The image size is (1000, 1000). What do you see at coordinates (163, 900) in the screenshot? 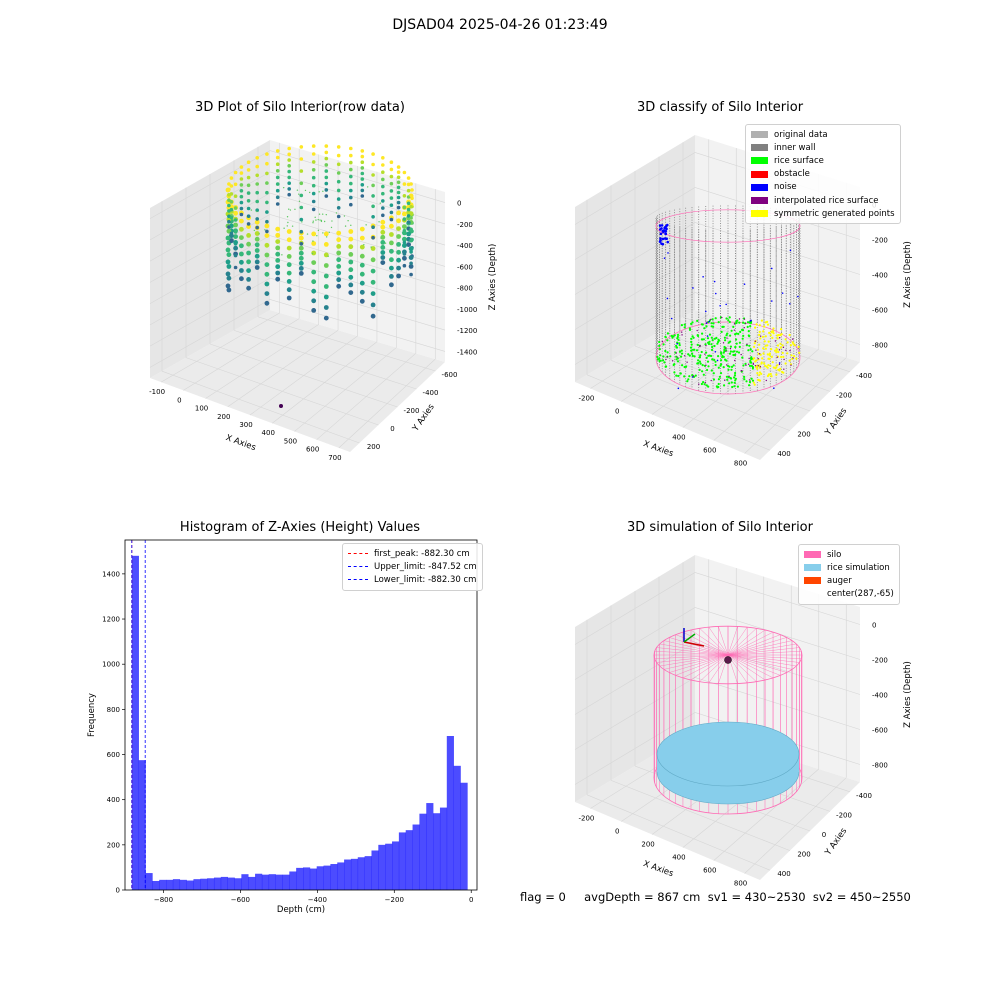
I see `x-tick-label: −800` at bounding box center [163, 900].